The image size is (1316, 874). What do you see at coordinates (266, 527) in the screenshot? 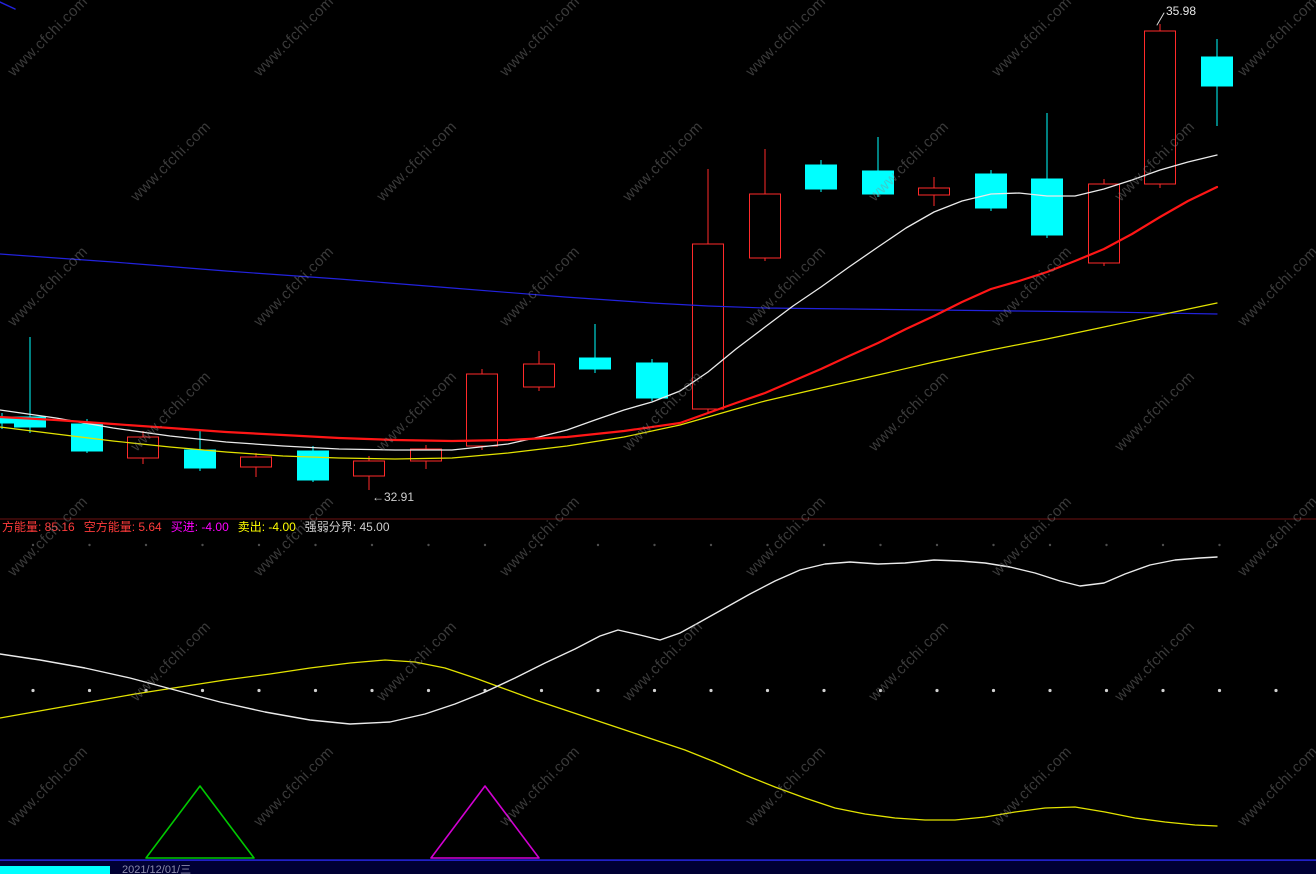
I see `indicator-item: 卖出: -4.00` at bounding box center [266, 527].